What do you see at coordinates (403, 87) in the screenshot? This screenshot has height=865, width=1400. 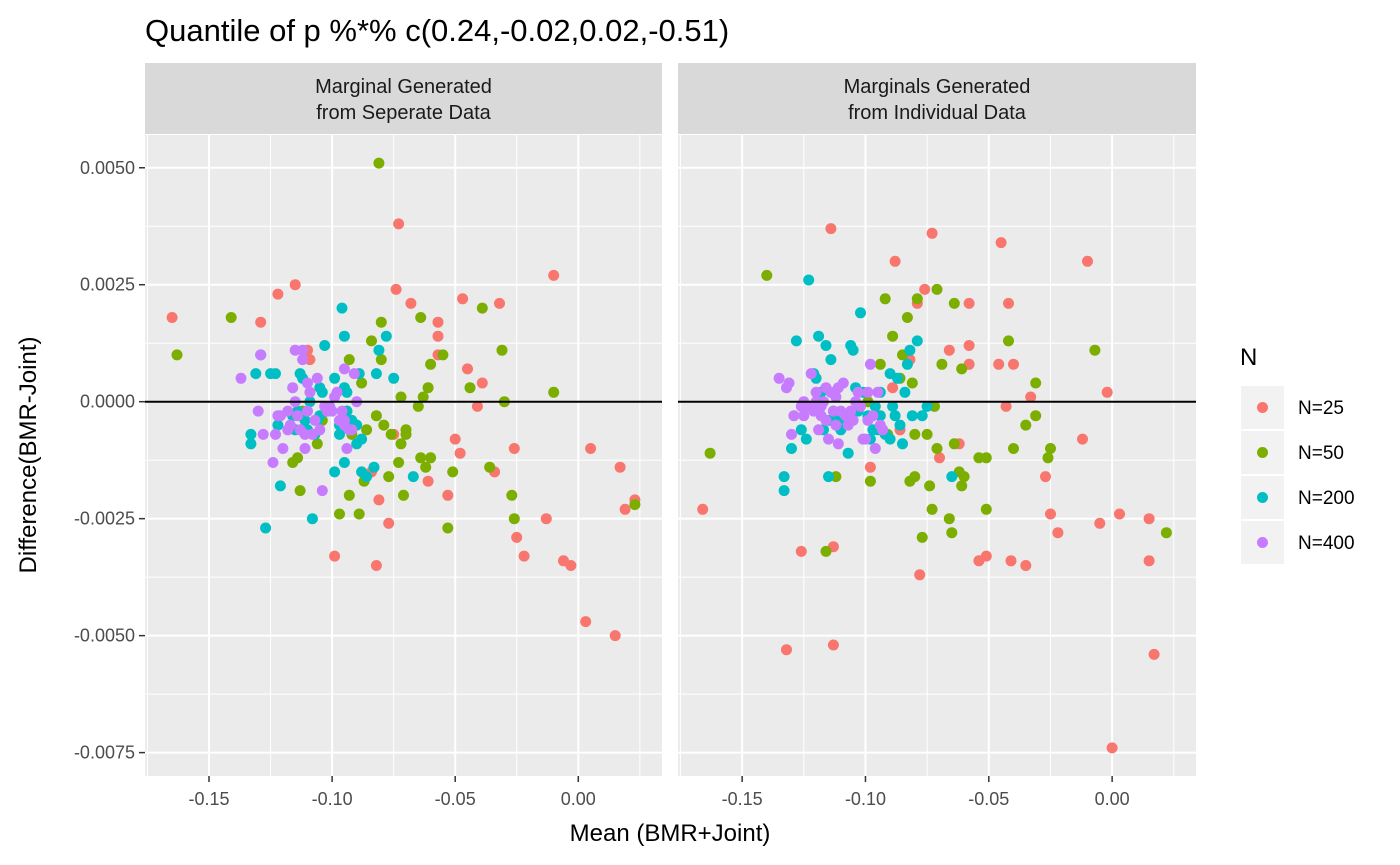 I see `panel-strip-line-1: Marginal Generated` at bounding box center [403, 87].